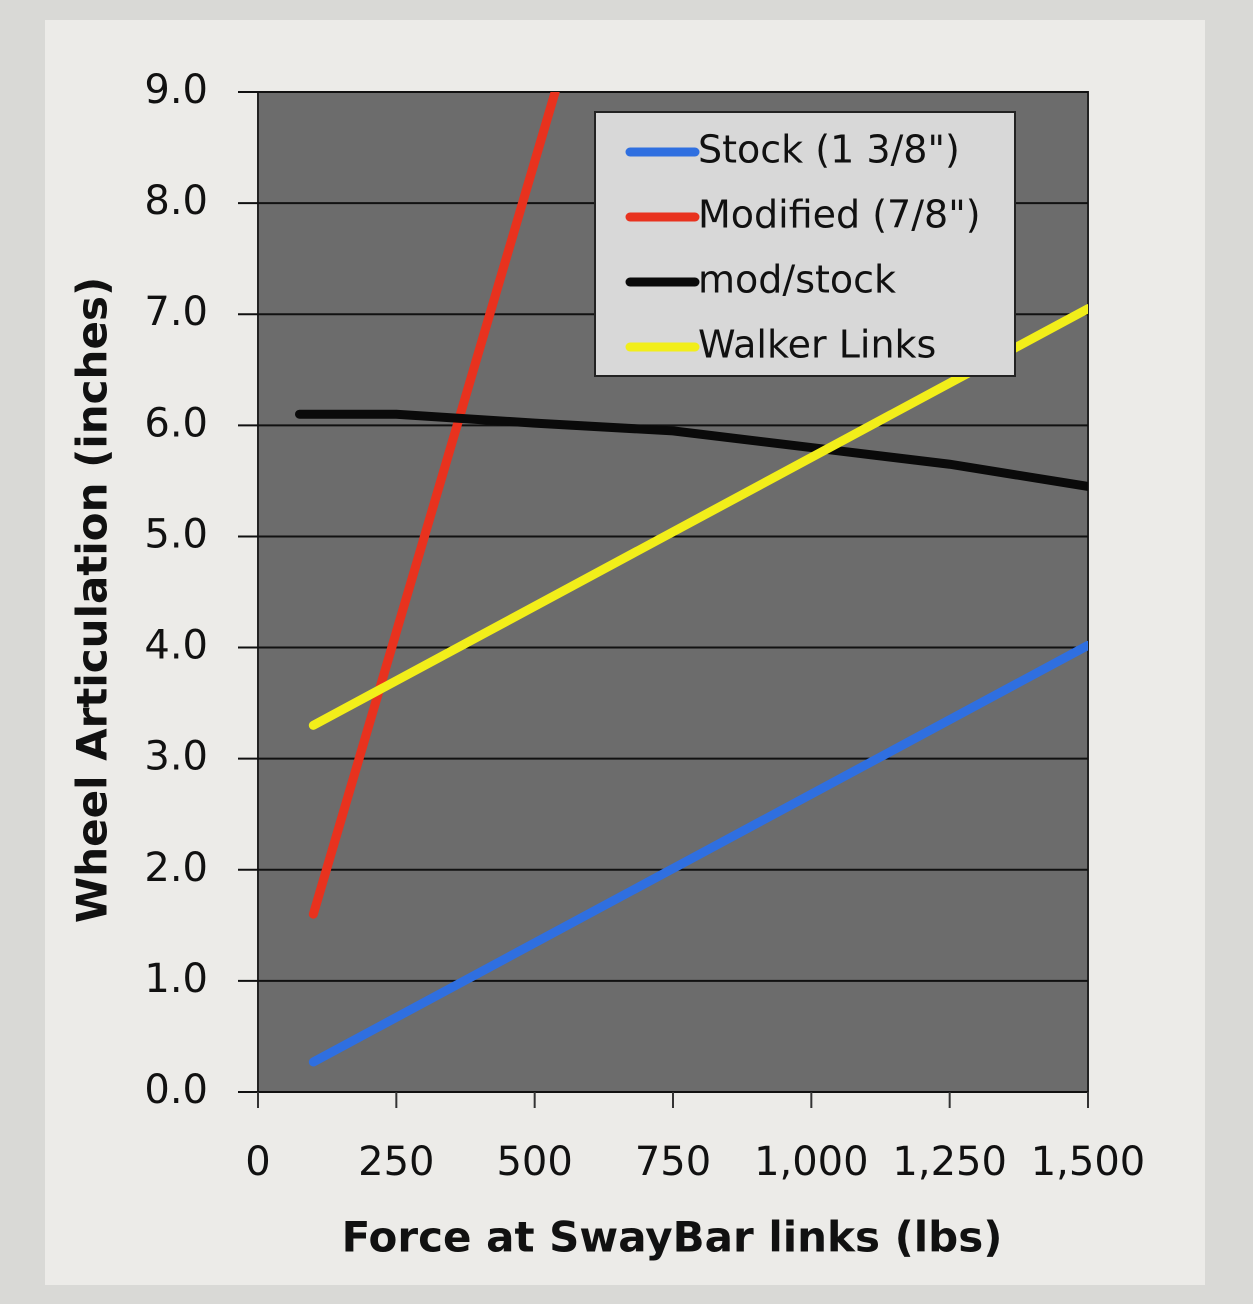 The width and height of the screenshot is (1253, 1304). I want to click on y-tick-label: 8.0, so click(176, 201).